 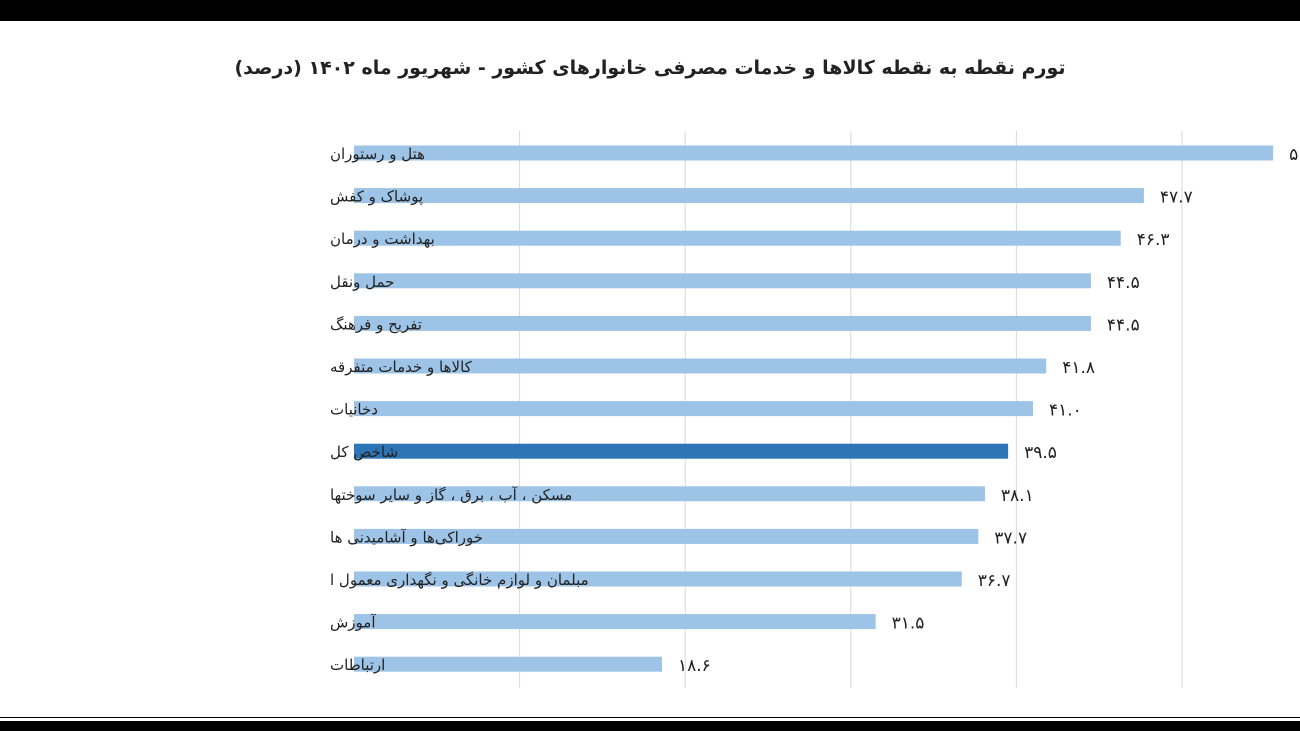 What do you see at coordinates (1010, 538) in the screenshot?
I see `data-label: ۳۷.۷` at bounding box center [1010, 538].